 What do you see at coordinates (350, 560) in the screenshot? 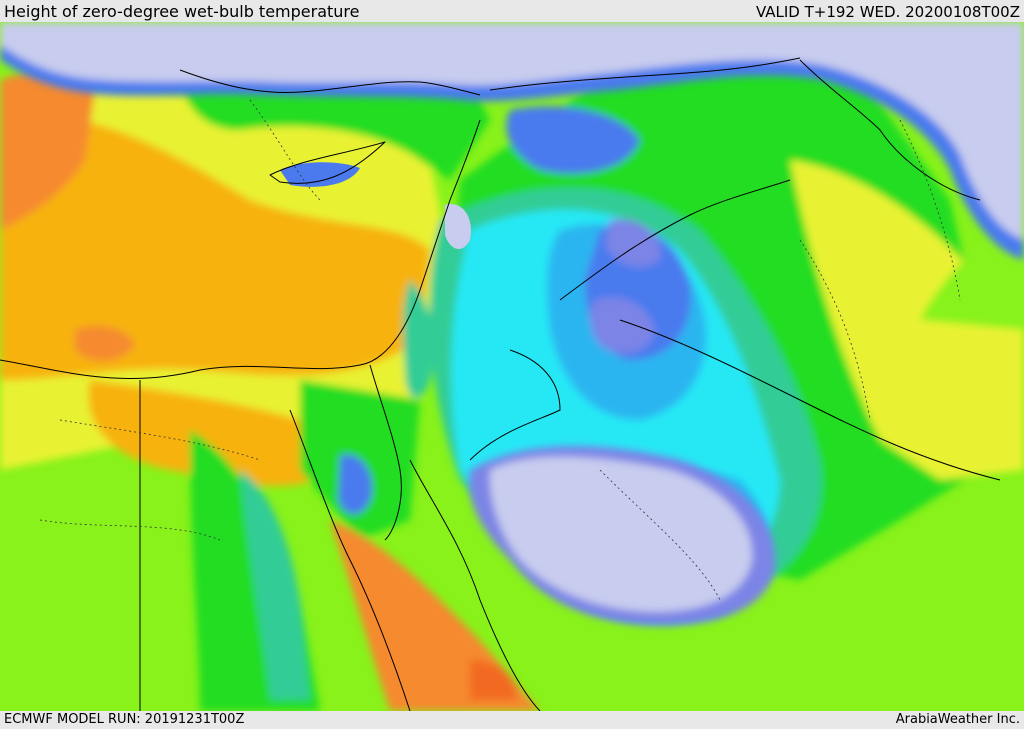
I see `coast-redsea-west` at bounding box center [350, 560].